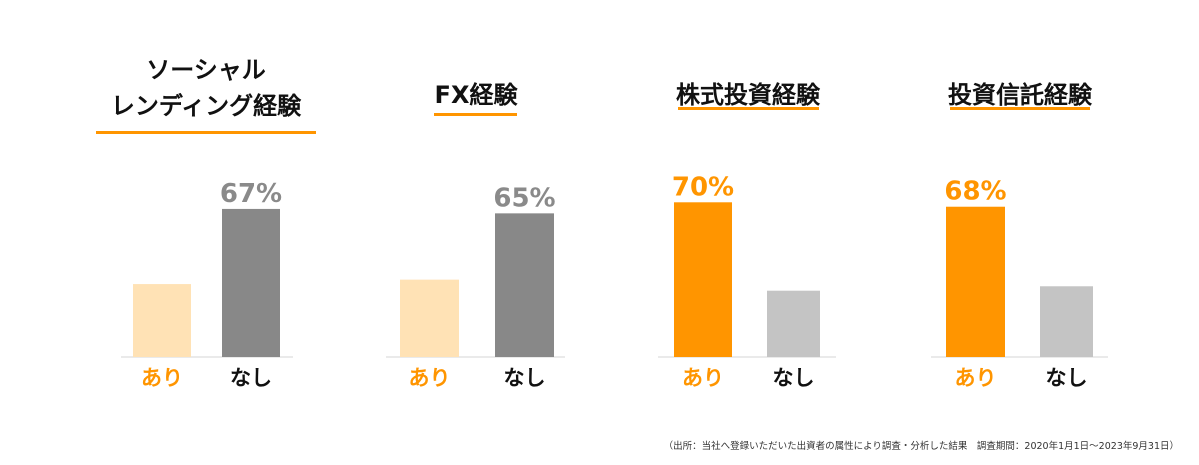 Image resolution: width=1199 pixels, height=465 pixels. I want to click on chart-title-line: レンディング経験, so click(206, 106).